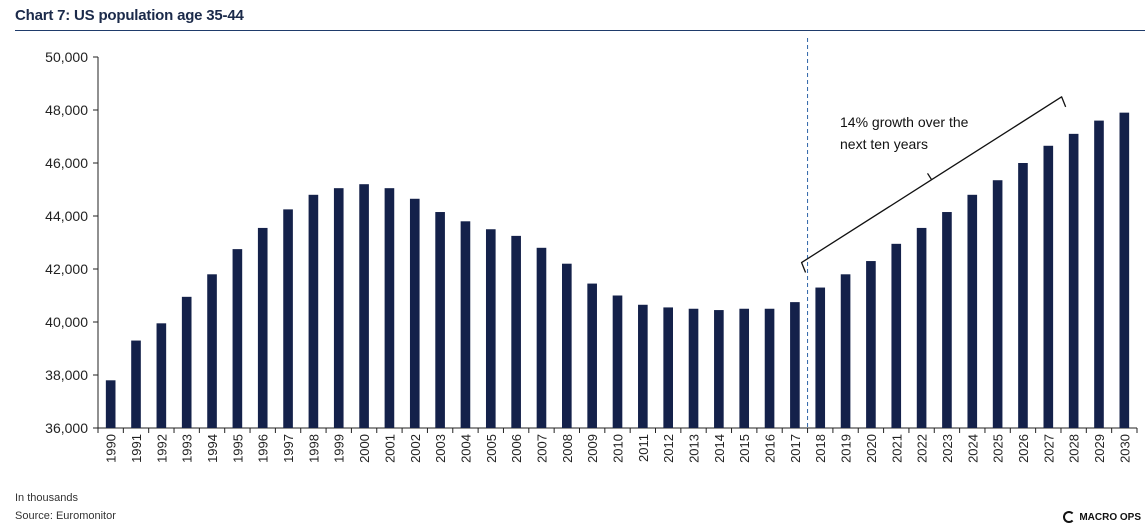  Describe the element at coordinates (389, 308) in the screenshot. I see `bar-2001` at that location.